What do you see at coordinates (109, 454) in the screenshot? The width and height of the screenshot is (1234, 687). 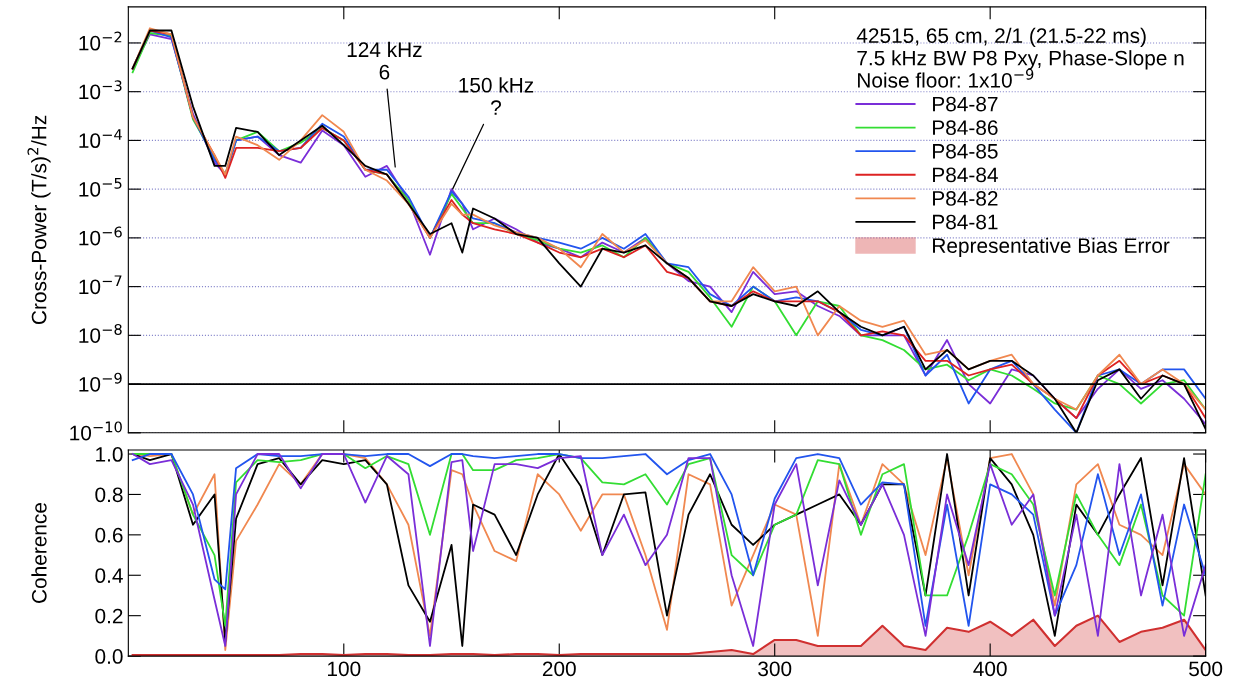 I see `y-tick-label: 1.0` at bounding box center [109, 454].